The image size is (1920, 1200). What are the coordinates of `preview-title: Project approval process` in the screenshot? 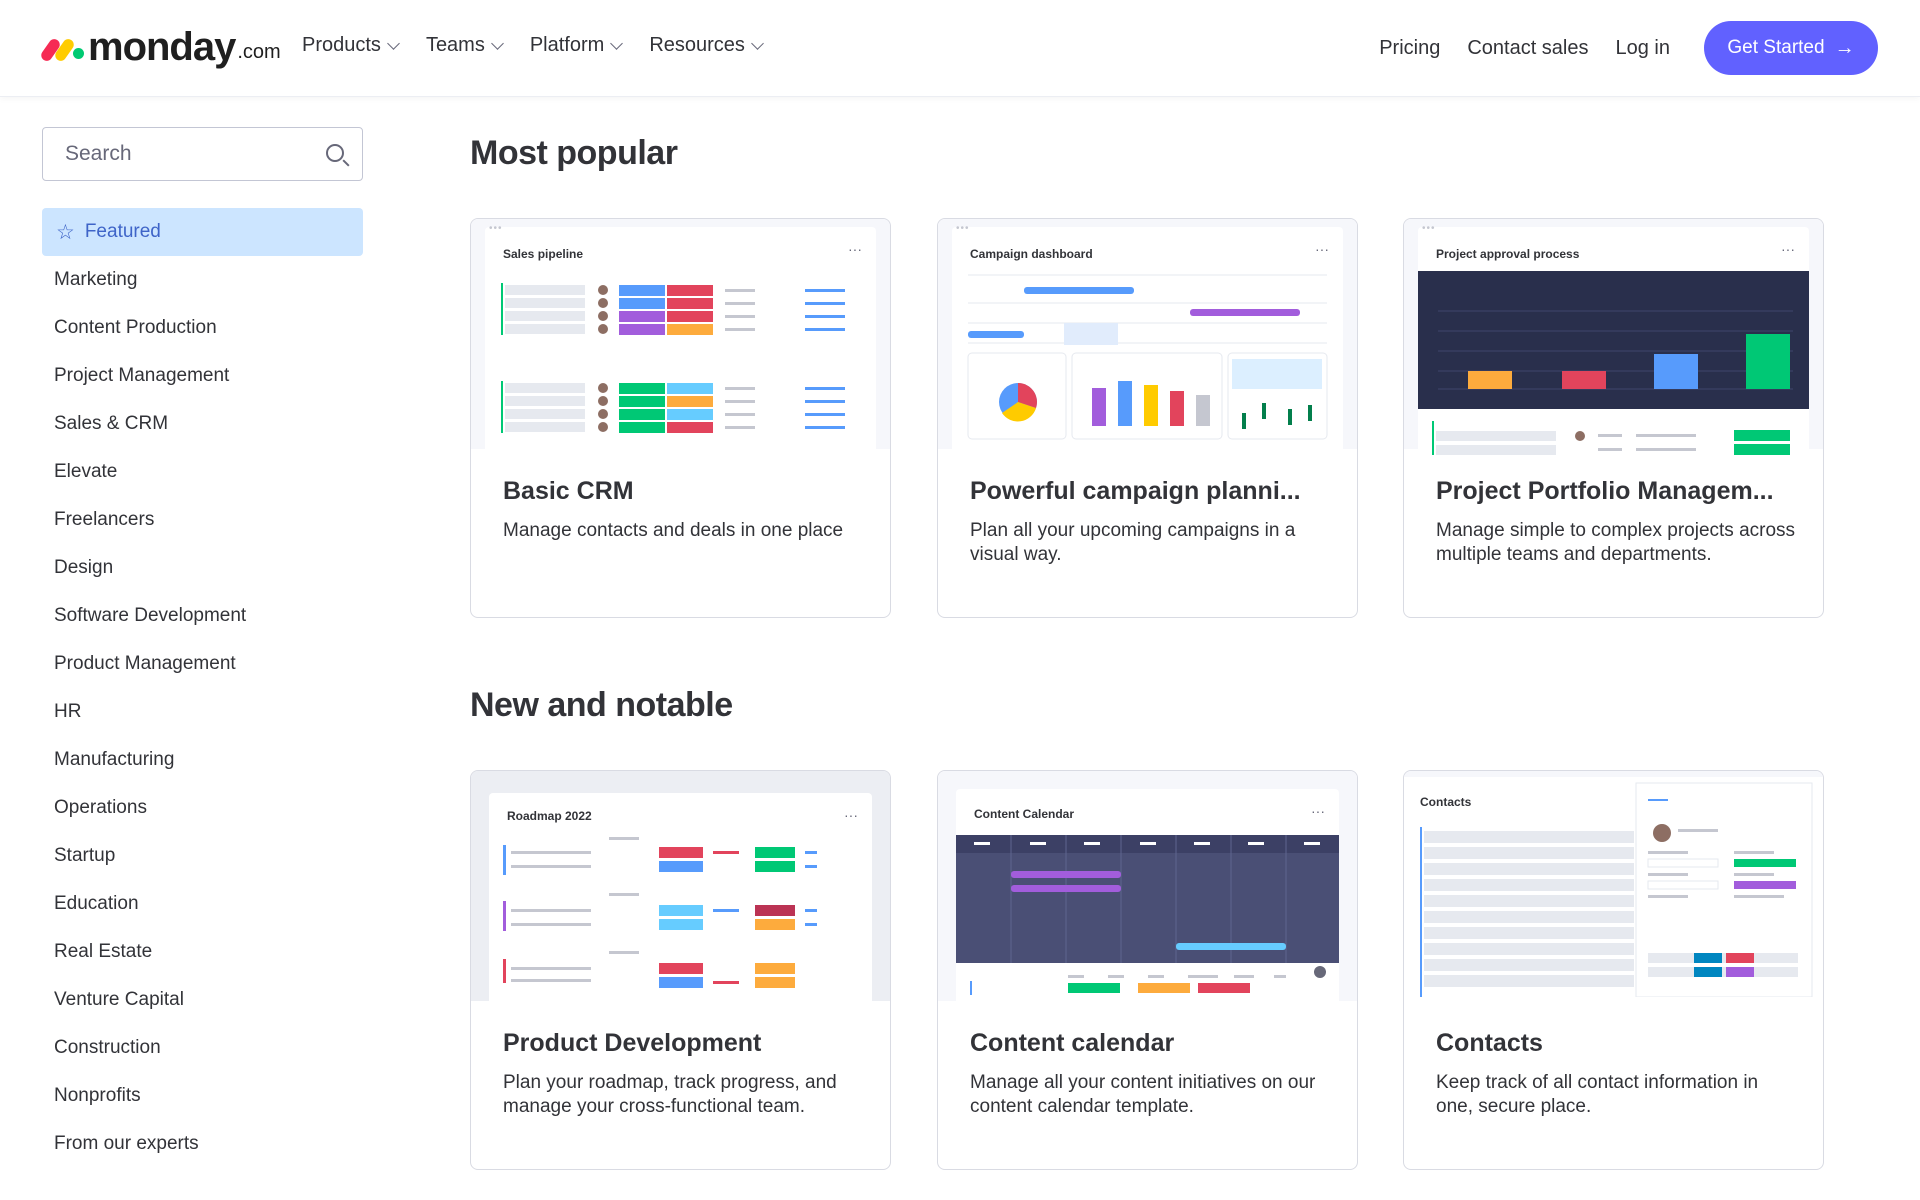 It's located at (1508, 254).